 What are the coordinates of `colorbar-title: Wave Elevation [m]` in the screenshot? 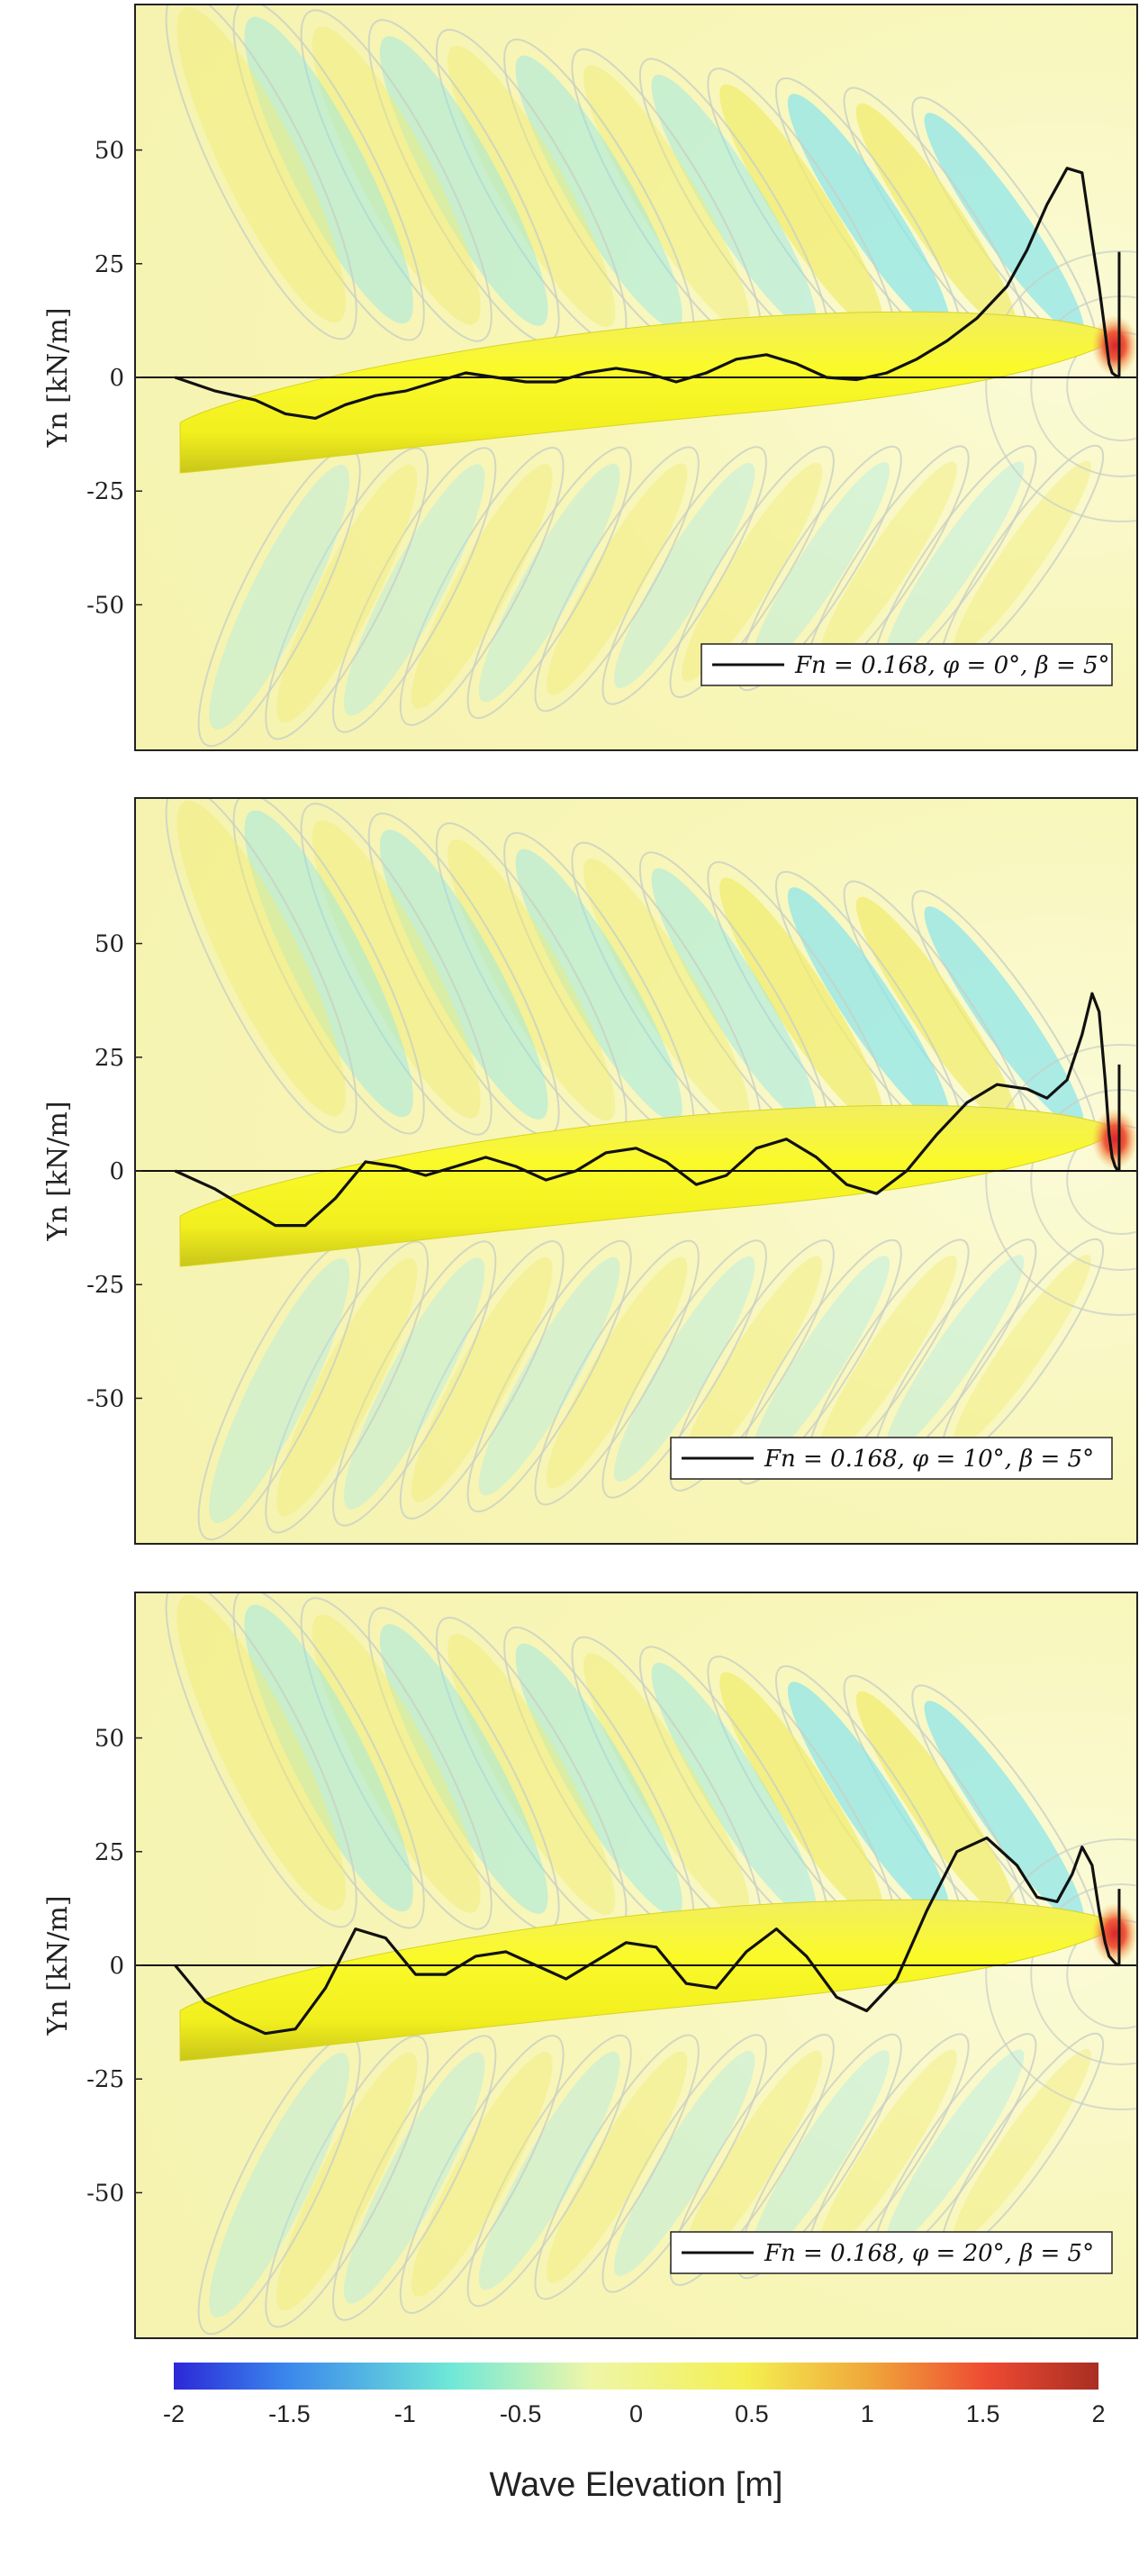 It's located at (637, 2485).